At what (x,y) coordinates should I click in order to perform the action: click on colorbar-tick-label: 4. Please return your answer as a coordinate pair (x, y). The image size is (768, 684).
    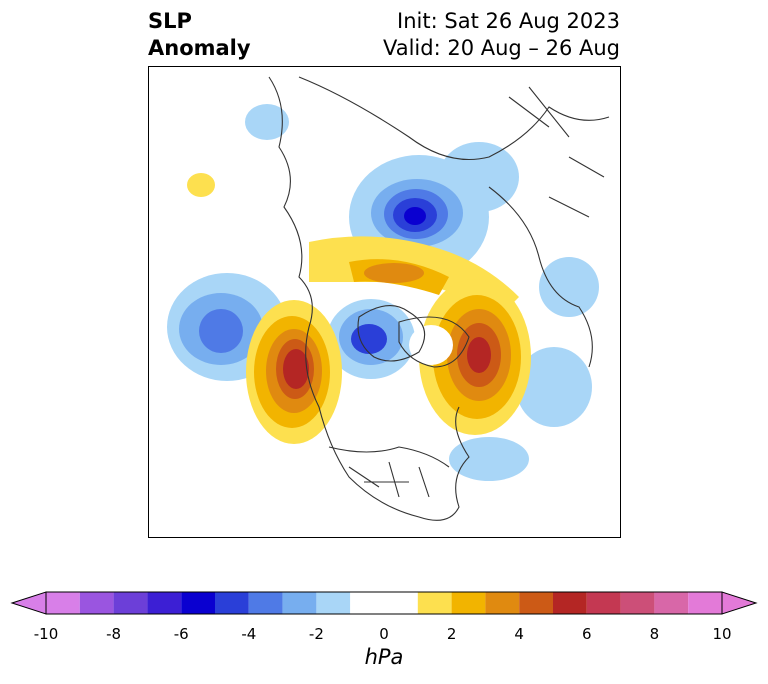
    Looking at the image, I should click on (519, 634).